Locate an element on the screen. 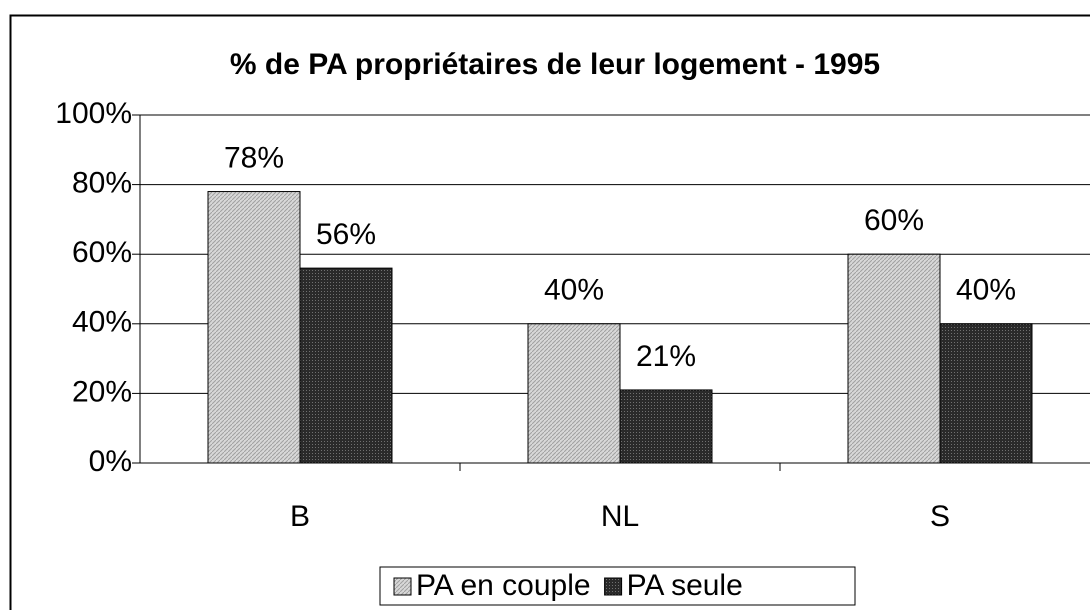 The height and width of the screenshot is (610, 1090). value-label: 56% is located at coordinates (346, 234).